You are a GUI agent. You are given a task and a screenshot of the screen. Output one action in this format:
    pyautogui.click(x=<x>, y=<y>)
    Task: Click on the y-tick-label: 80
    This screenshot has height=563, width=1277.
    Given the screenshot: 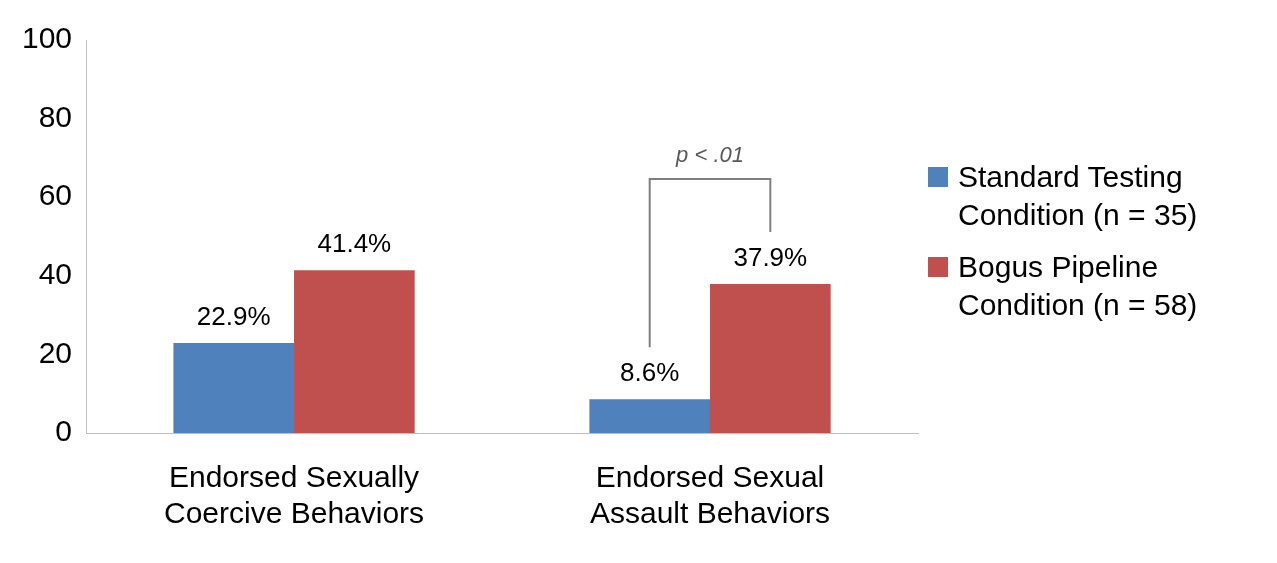 What is the action you would take?
    pyautogui.click(x=55, y=116)
    